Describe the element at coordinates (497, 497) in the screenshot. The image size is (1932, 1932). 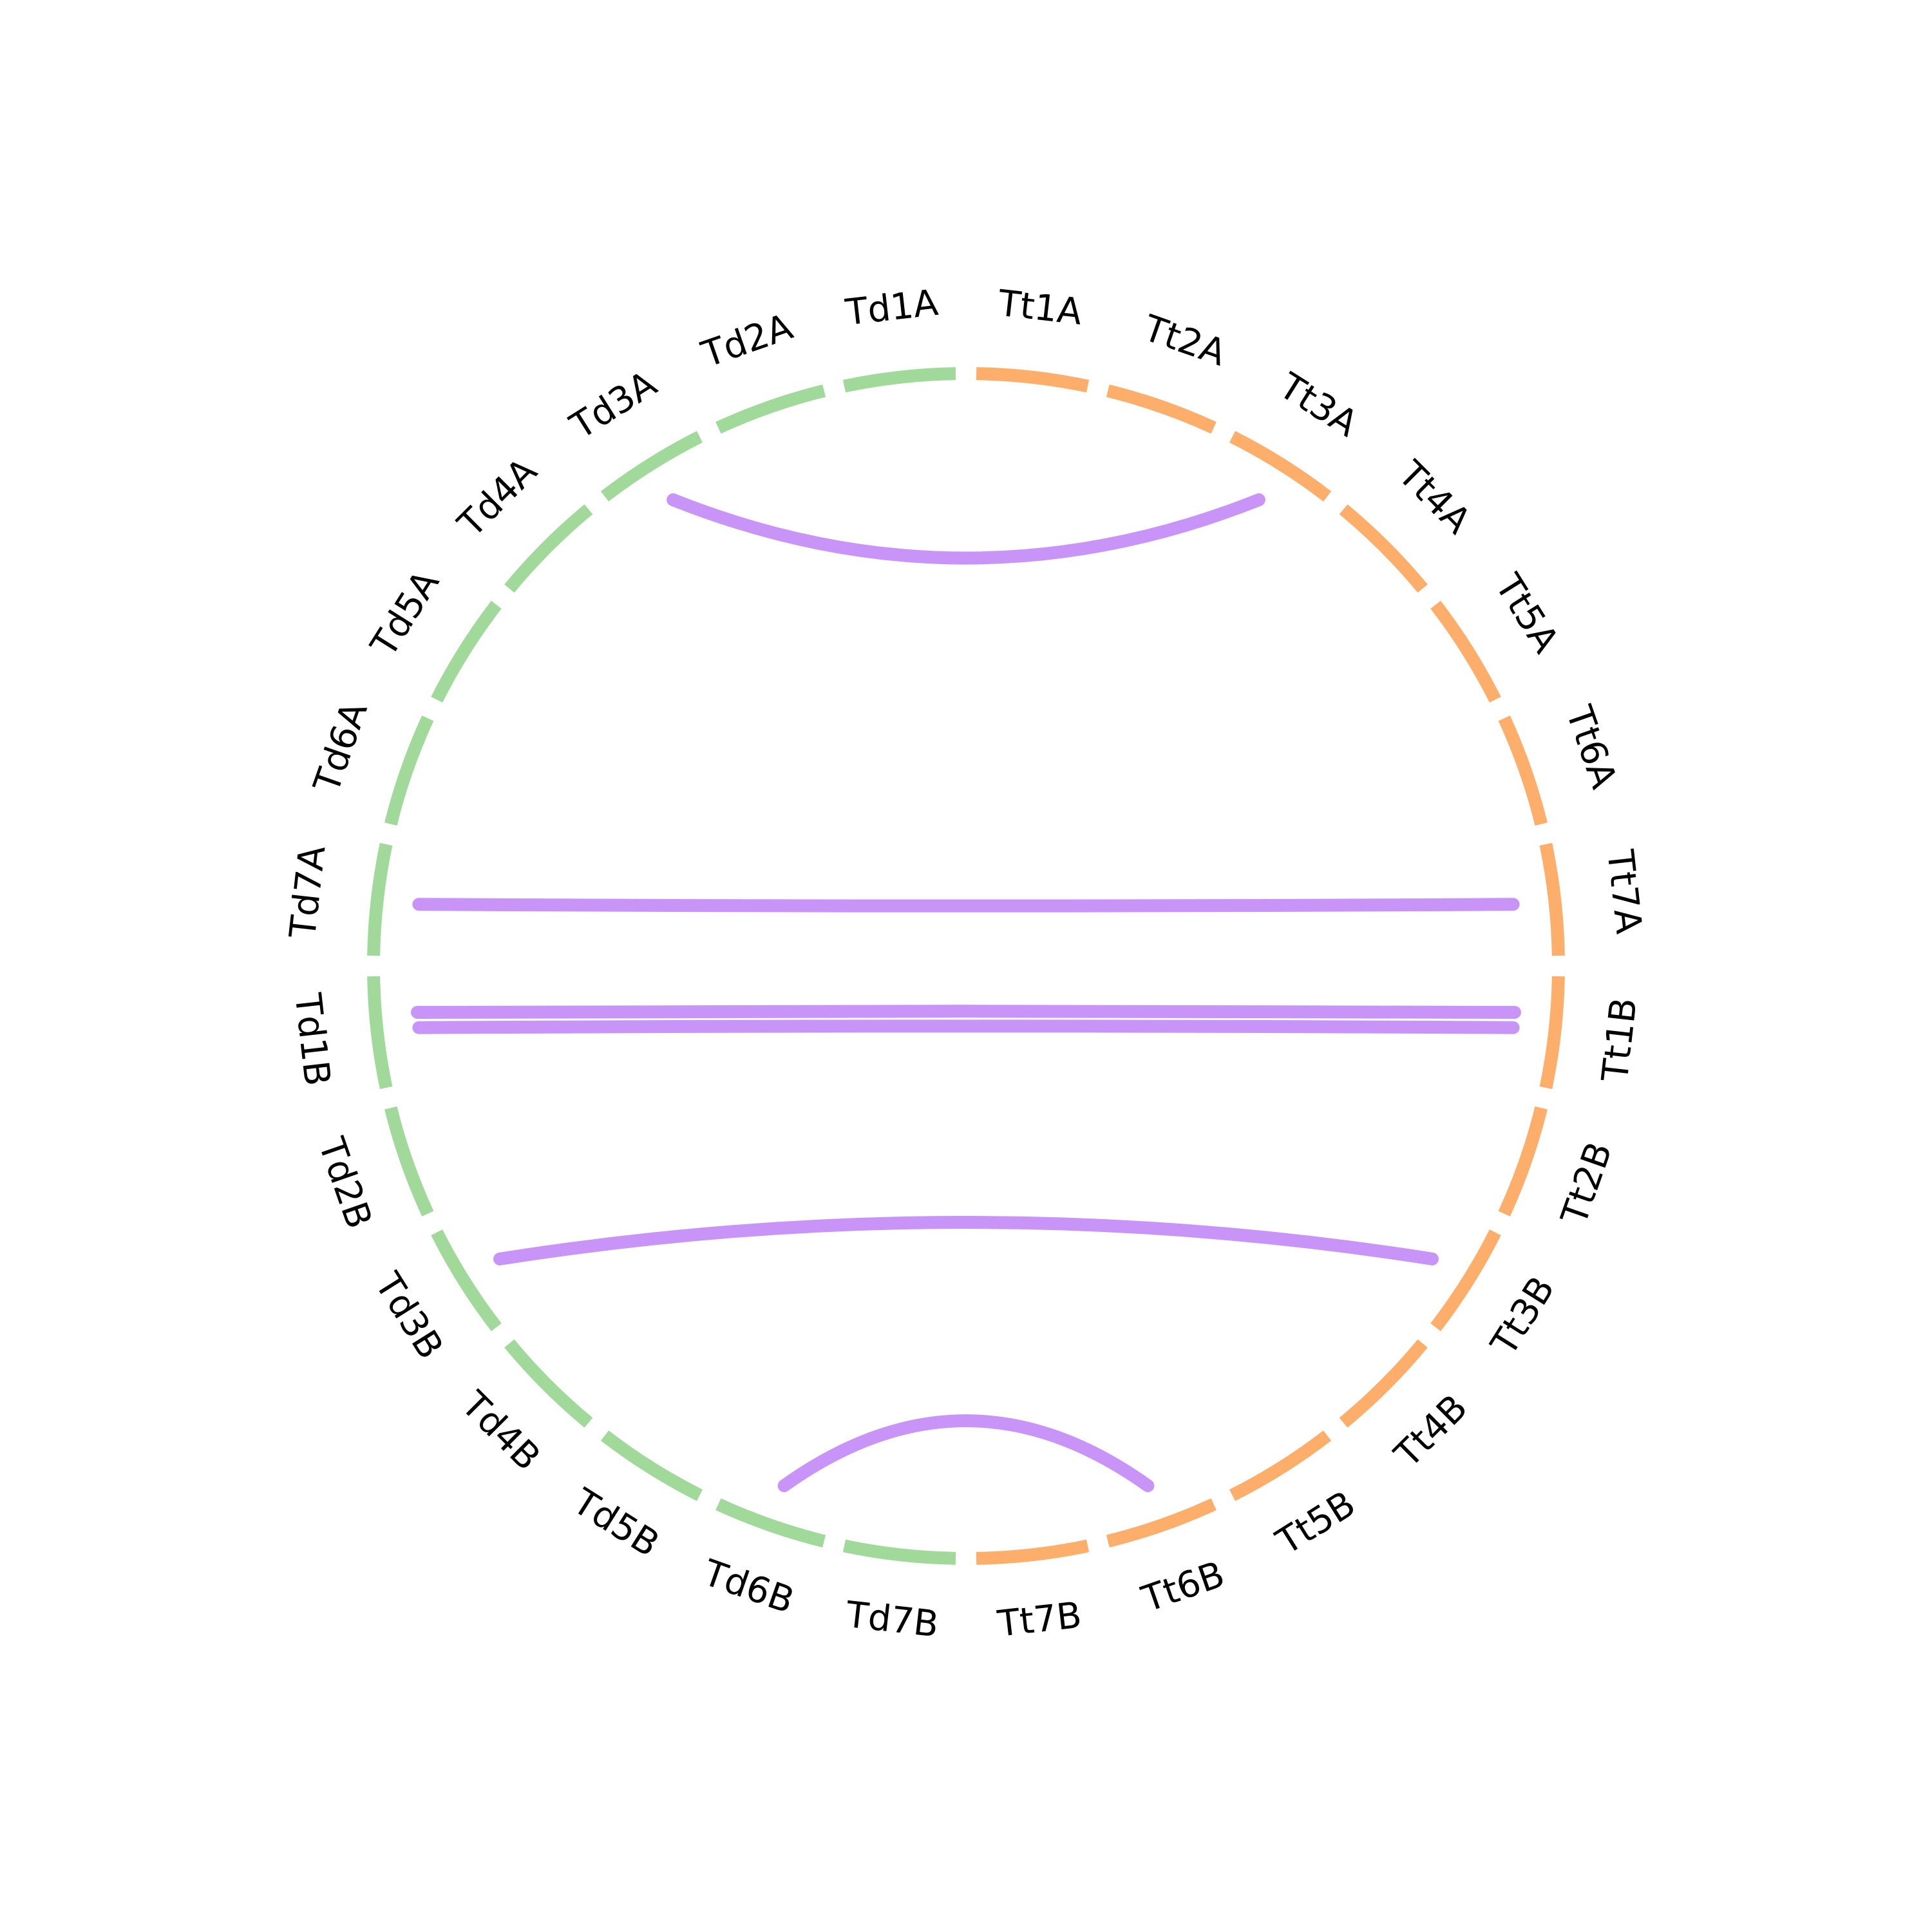
I see `segment-label-Td4A: Td4A` at that location.